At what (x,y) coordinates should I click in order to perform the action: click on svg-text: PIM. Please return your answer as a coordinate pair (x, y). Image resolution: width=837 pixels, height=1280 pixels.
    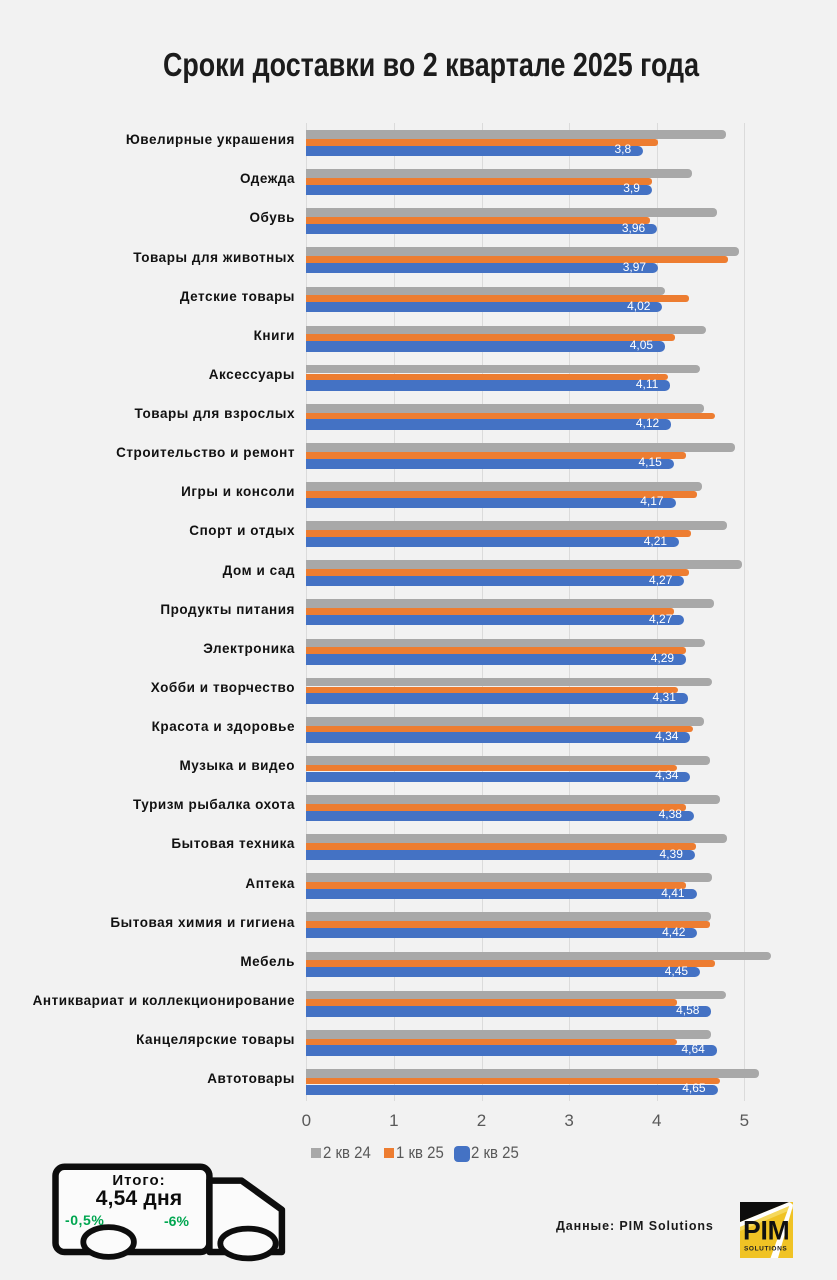
    Looking at the image, I should click on (766, 1230).